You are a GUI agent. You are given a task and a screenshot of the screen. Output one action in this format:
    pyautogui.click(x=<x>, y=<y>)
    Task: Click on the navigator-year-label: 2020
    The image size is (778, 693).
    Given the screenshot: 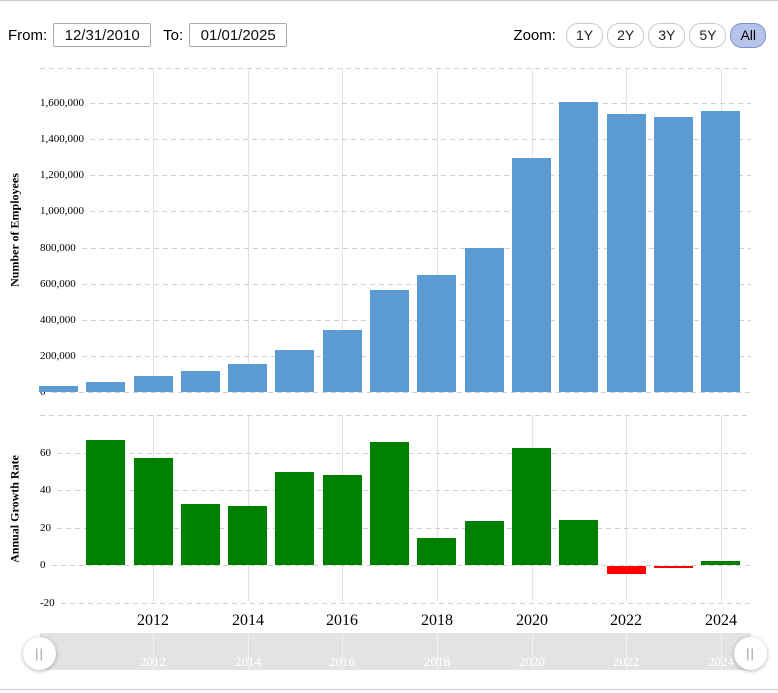 What is the action you would take?
    pyautogui.click(x=532, y=661)
    